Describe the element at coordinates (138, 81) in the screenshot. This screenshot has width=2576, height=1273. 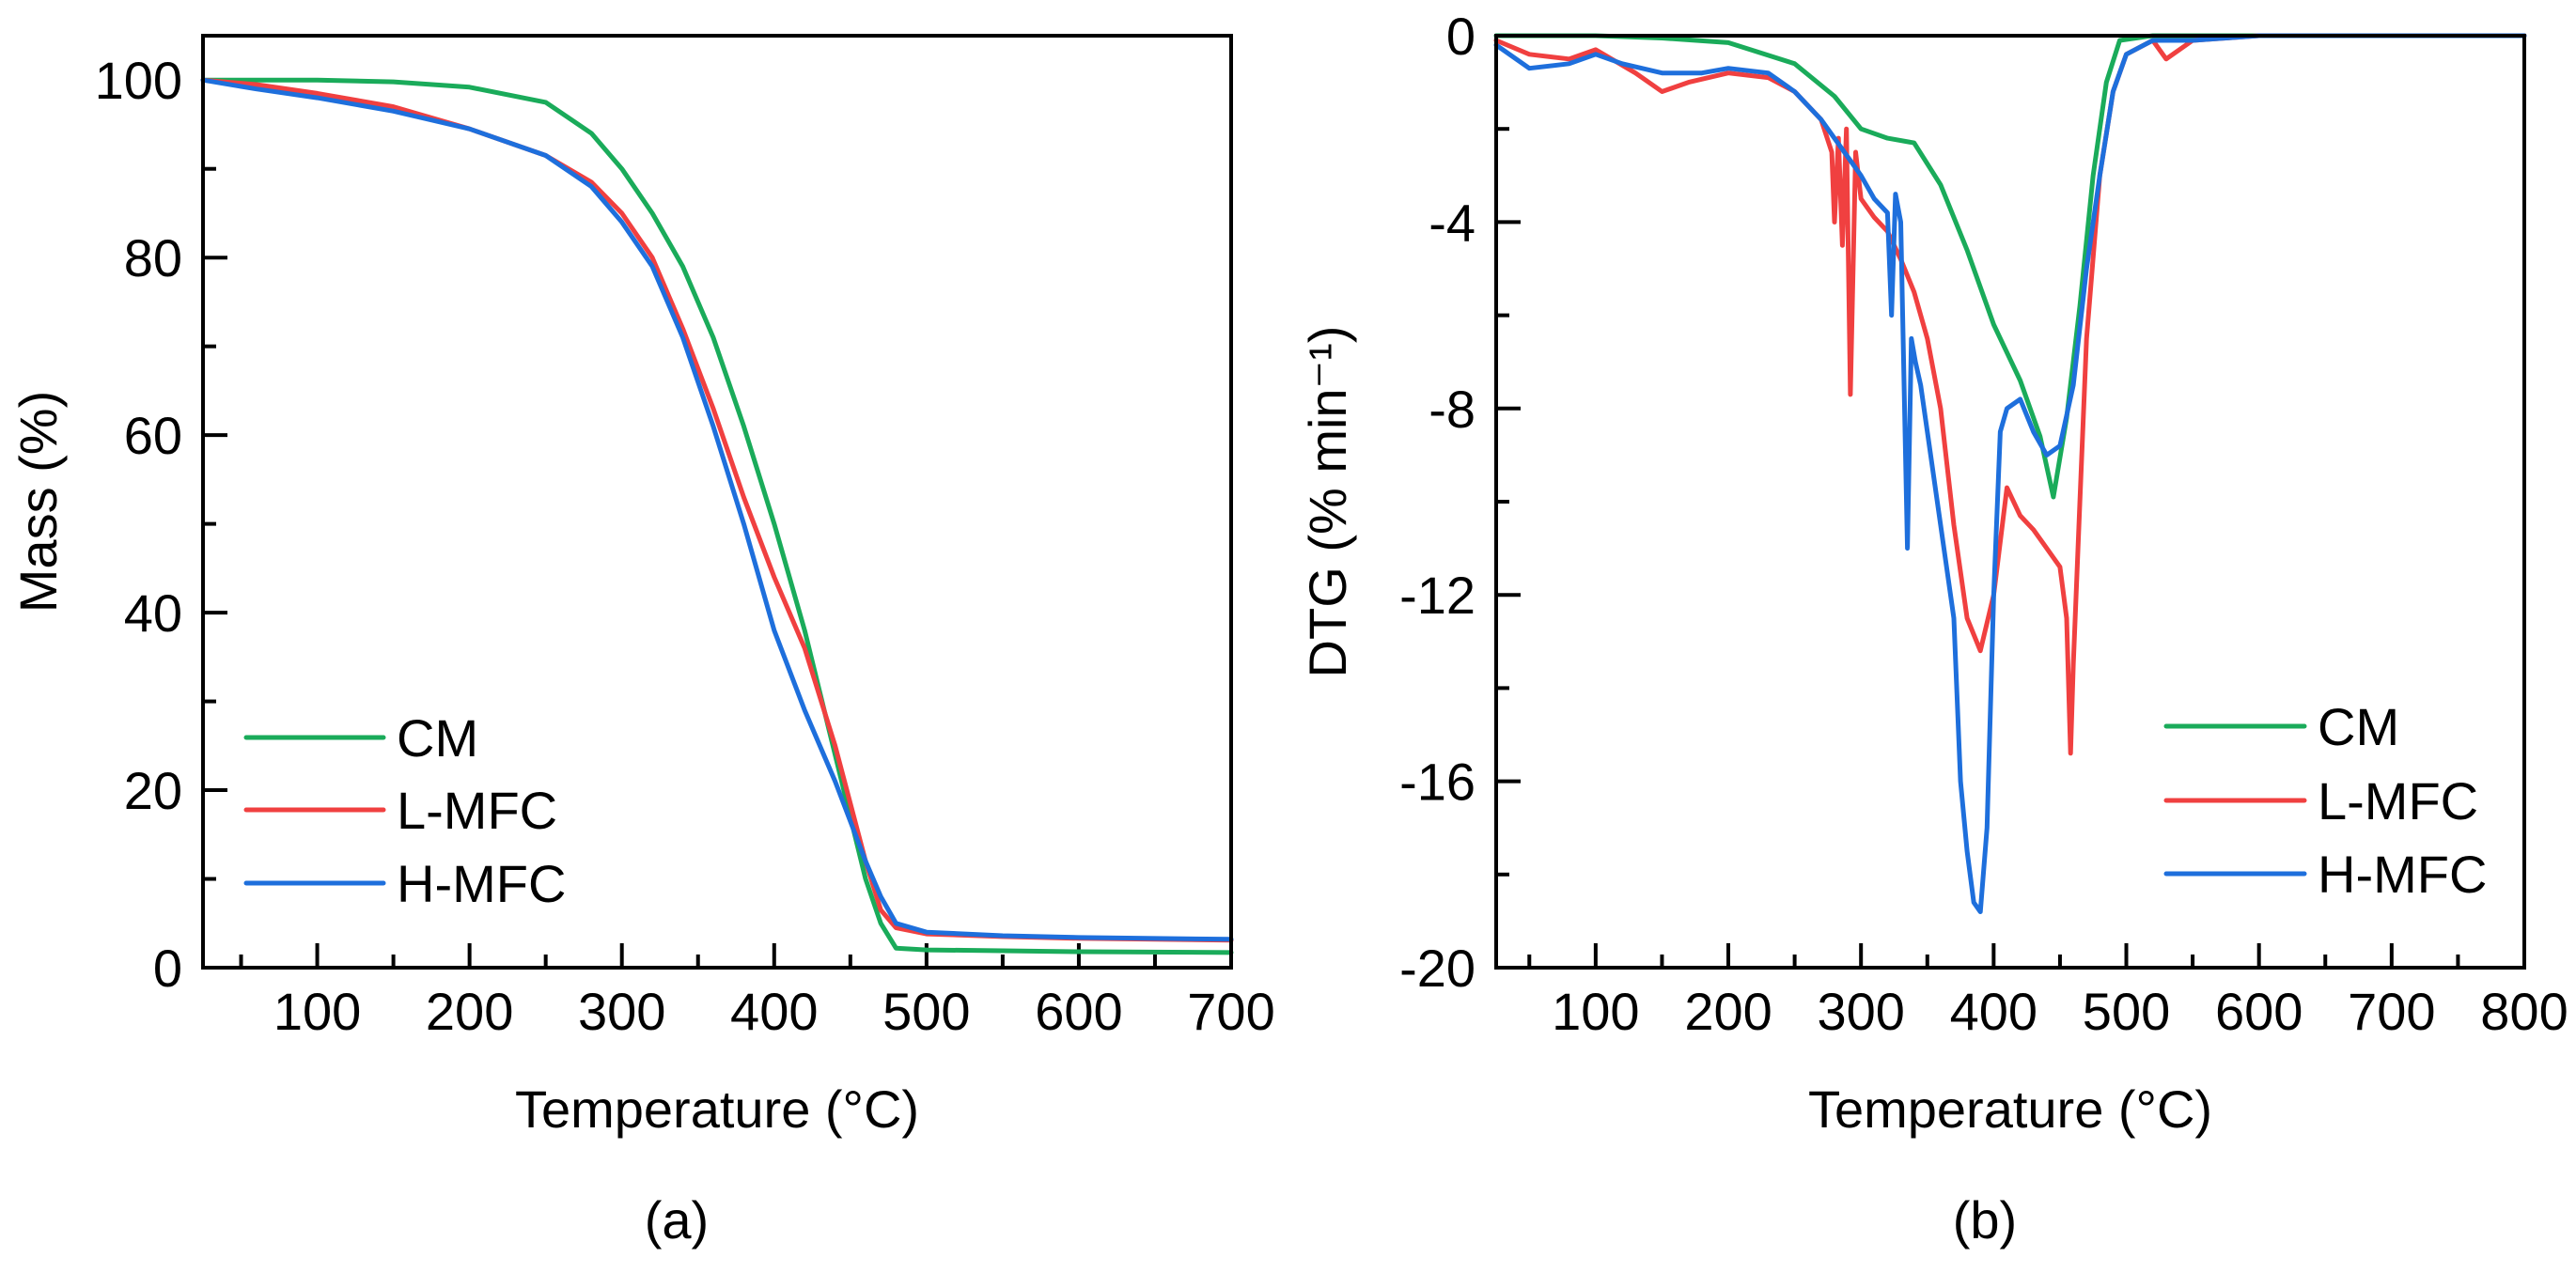
I see `y-tick-label: 100` at that location.